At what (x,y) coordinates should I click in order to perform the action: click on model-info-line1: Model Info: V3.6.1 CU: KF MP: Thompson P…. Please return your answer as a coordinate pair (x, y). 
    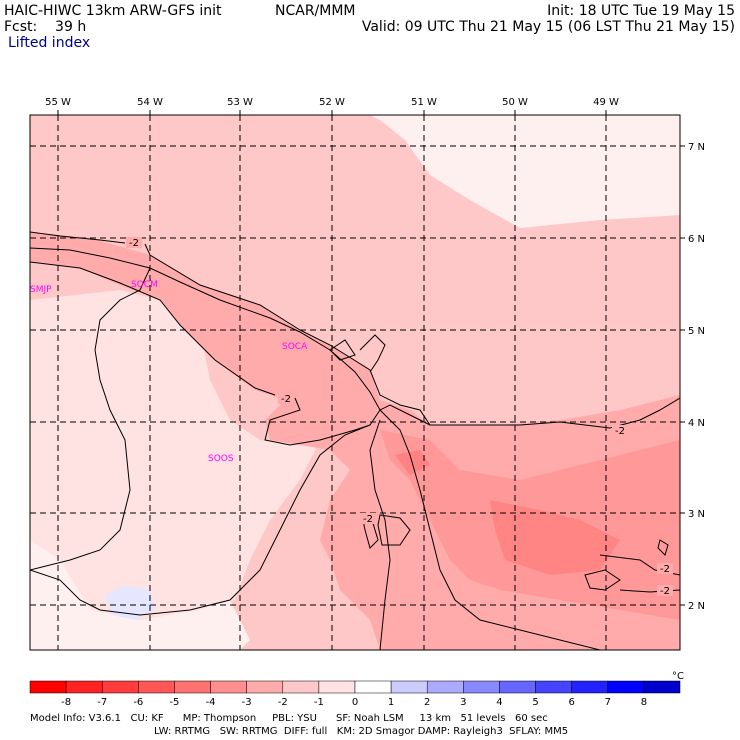
    Looking at the image, I should click on (289, 718).